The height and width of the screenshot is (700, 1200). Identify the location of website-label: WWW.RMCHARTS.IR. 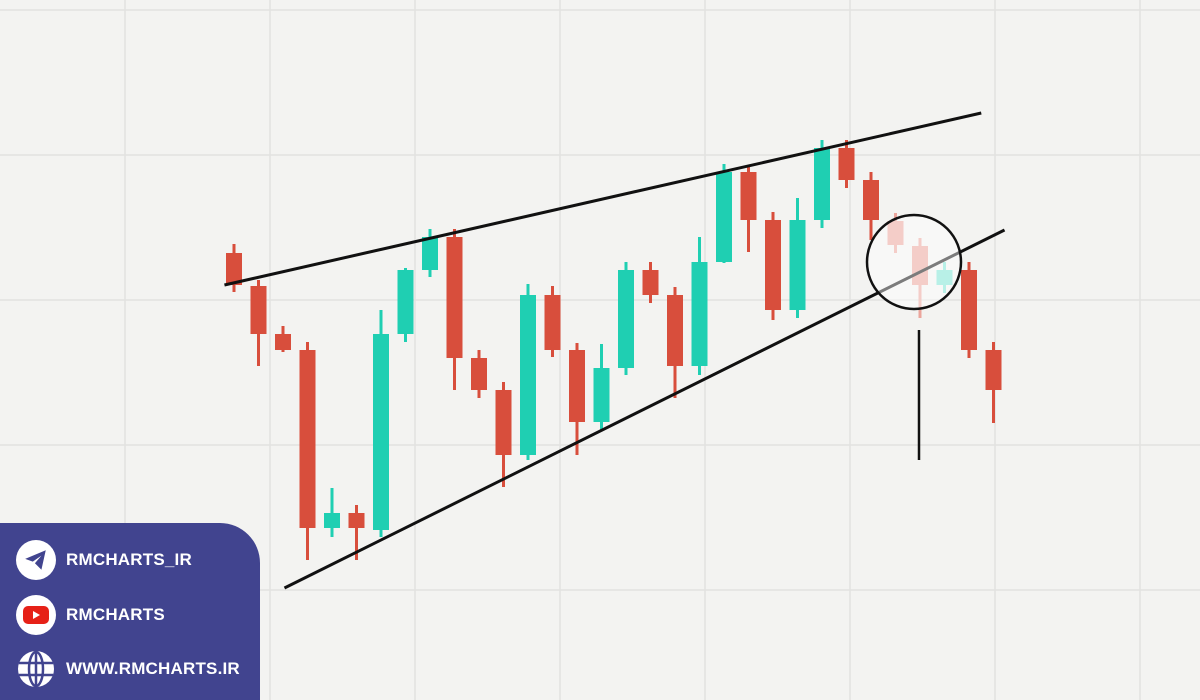
(153, 668).